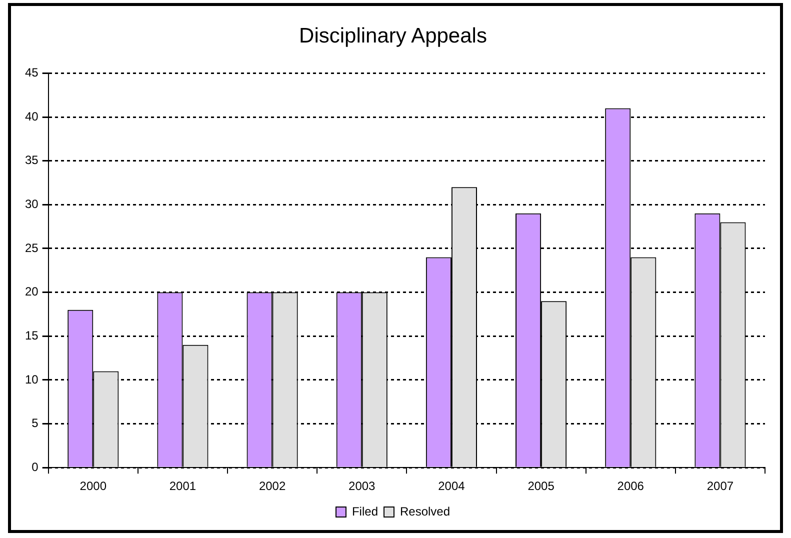 The image size is (791, 538). What do you see at coordinates (31, 335) in the screenshot?
I see `y-tick-label: 15` at bounding box center [31, 335].